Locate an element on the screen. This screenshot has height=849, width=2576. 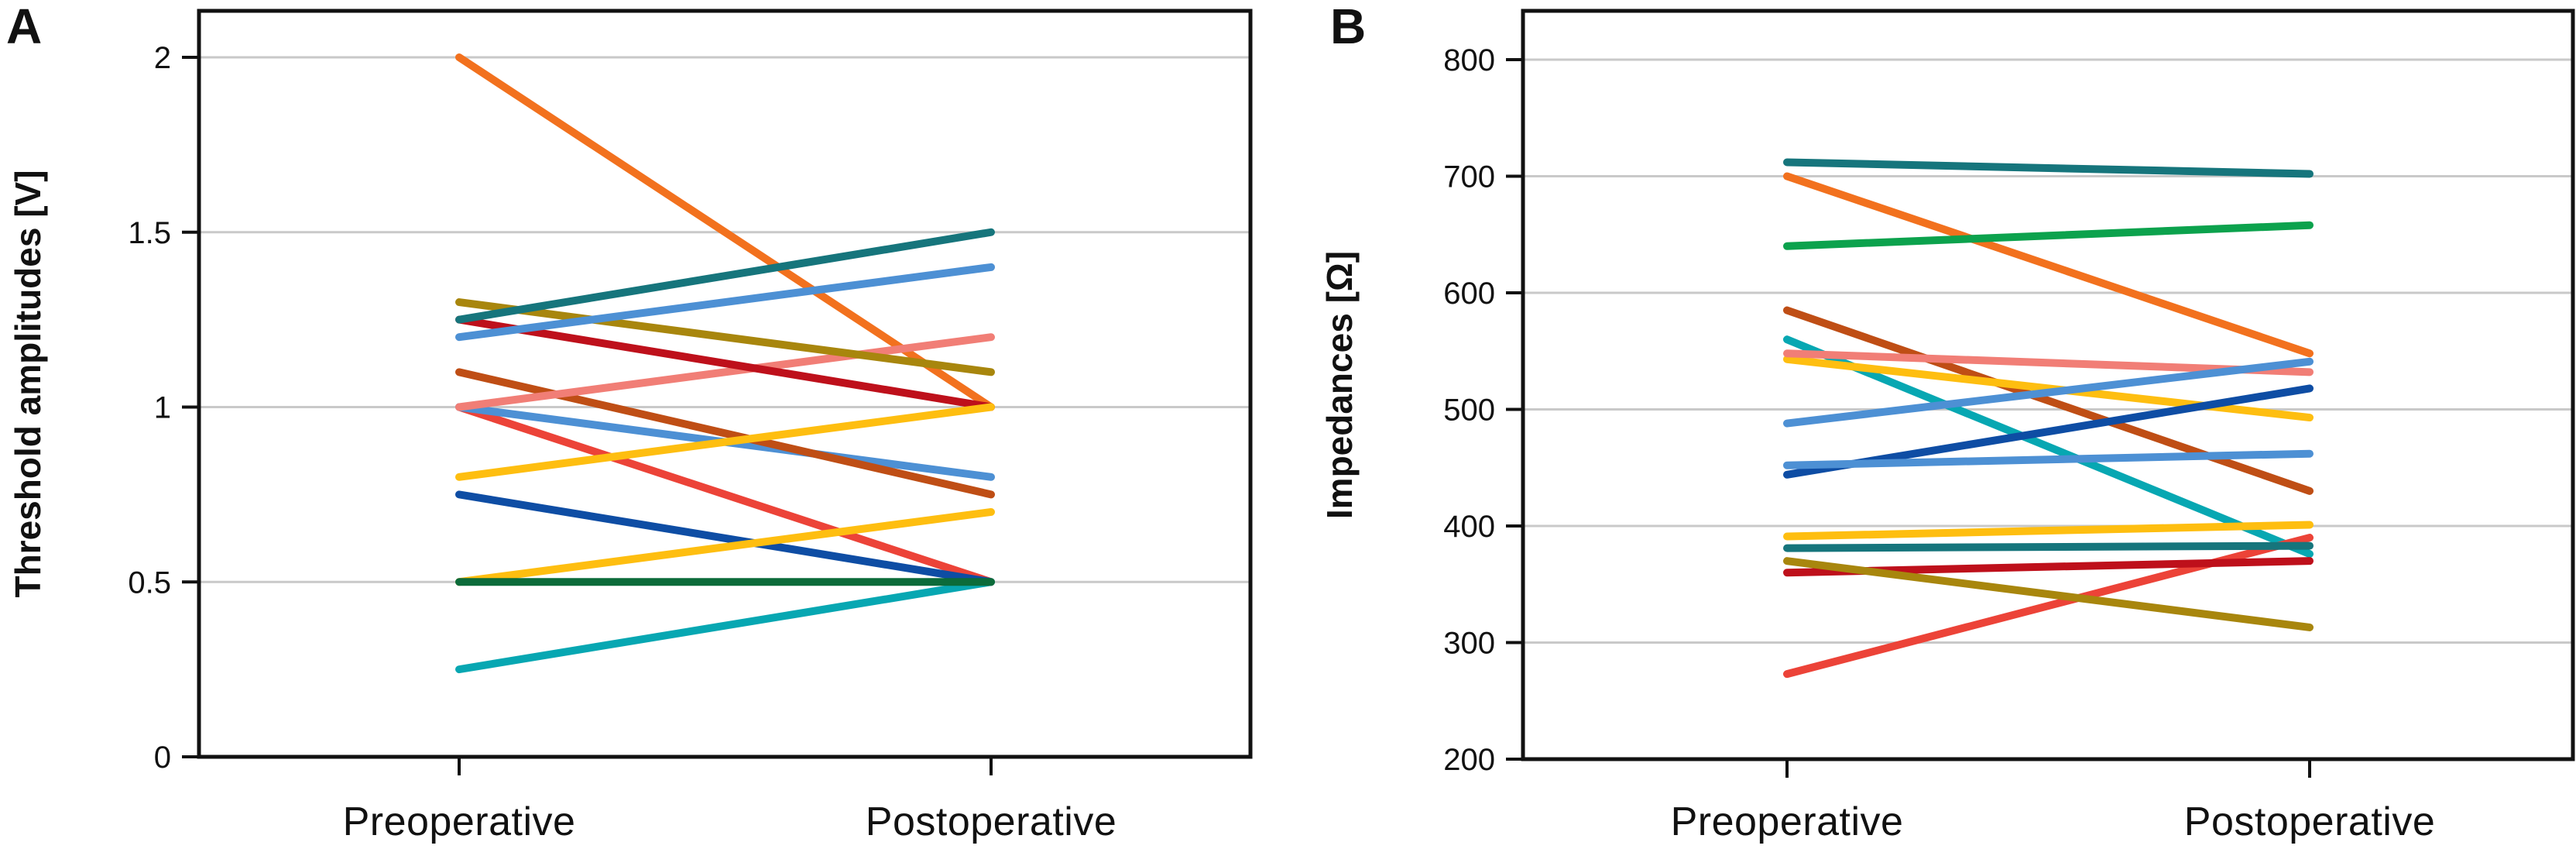
y-tick-label: 200 is located at coordinates (1469, 760).